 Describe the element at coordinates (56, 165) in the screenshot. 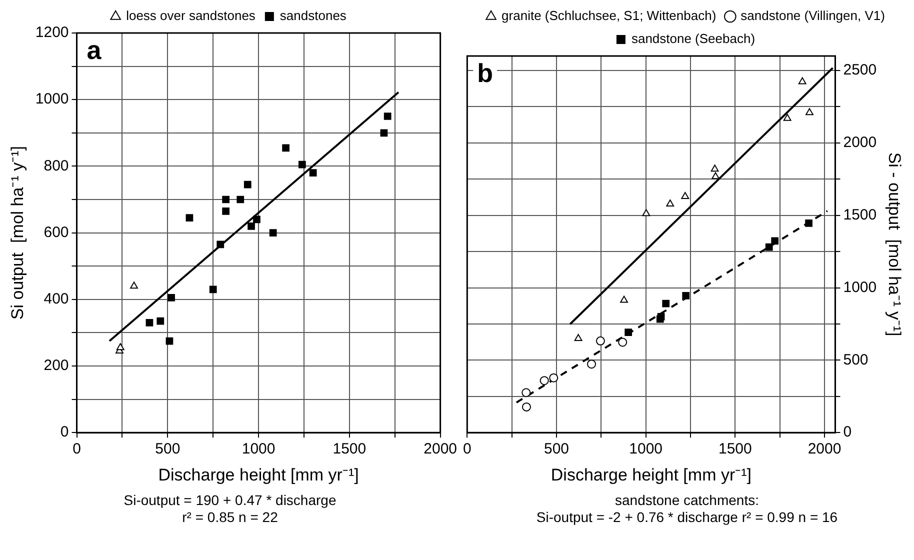

I see `y-tick-label: 800` at that location.